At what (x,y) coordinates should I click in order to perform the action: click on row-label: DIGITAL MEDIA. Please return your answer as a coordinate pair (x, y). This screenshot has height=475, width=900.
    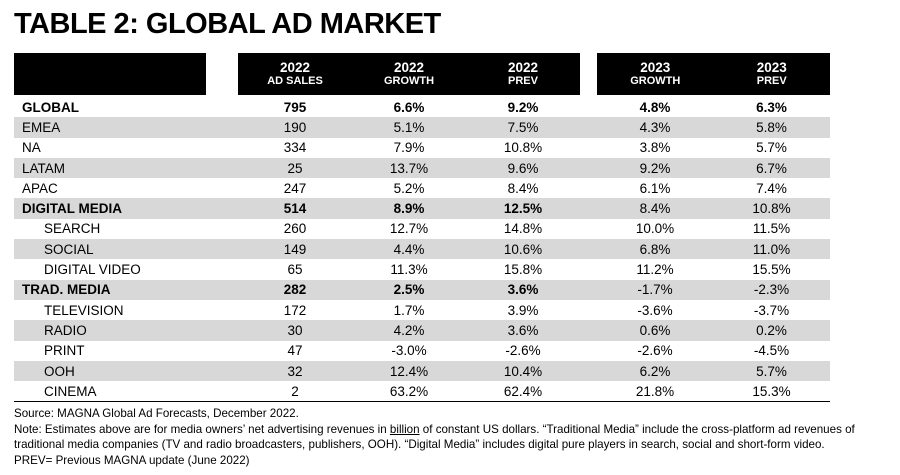
    Looking at the image, I should click on (72, 209).